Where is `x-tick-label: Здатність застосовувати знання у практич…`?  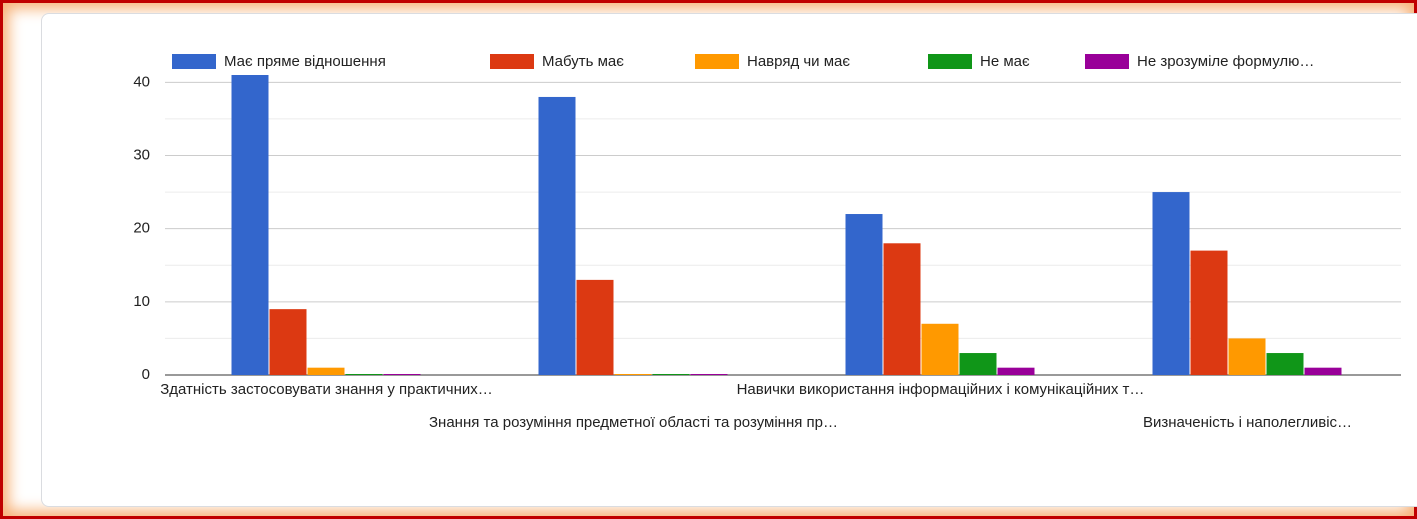
x-tick-label: Здатність застосовувати знання у практич… is located at coordinates (326, 389).